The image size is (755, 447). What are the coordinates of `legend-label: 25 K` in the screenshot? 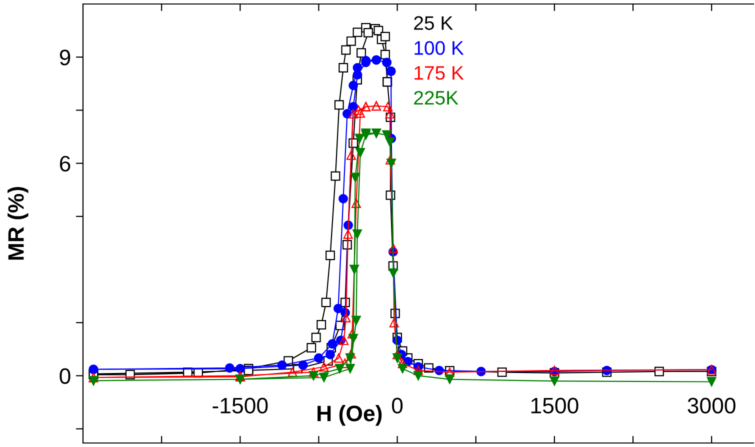 It's located at (433, 23).